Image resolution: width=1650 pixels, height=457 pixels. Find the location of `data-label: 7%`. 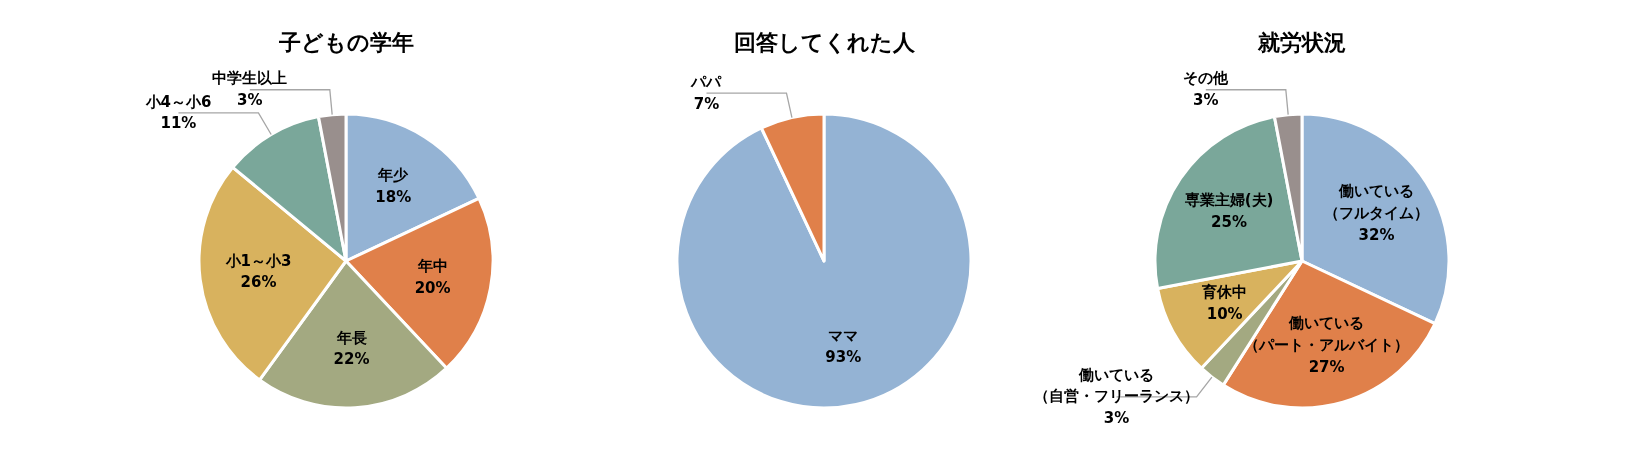

data-label: 7% is located at coordinates (706, 103).